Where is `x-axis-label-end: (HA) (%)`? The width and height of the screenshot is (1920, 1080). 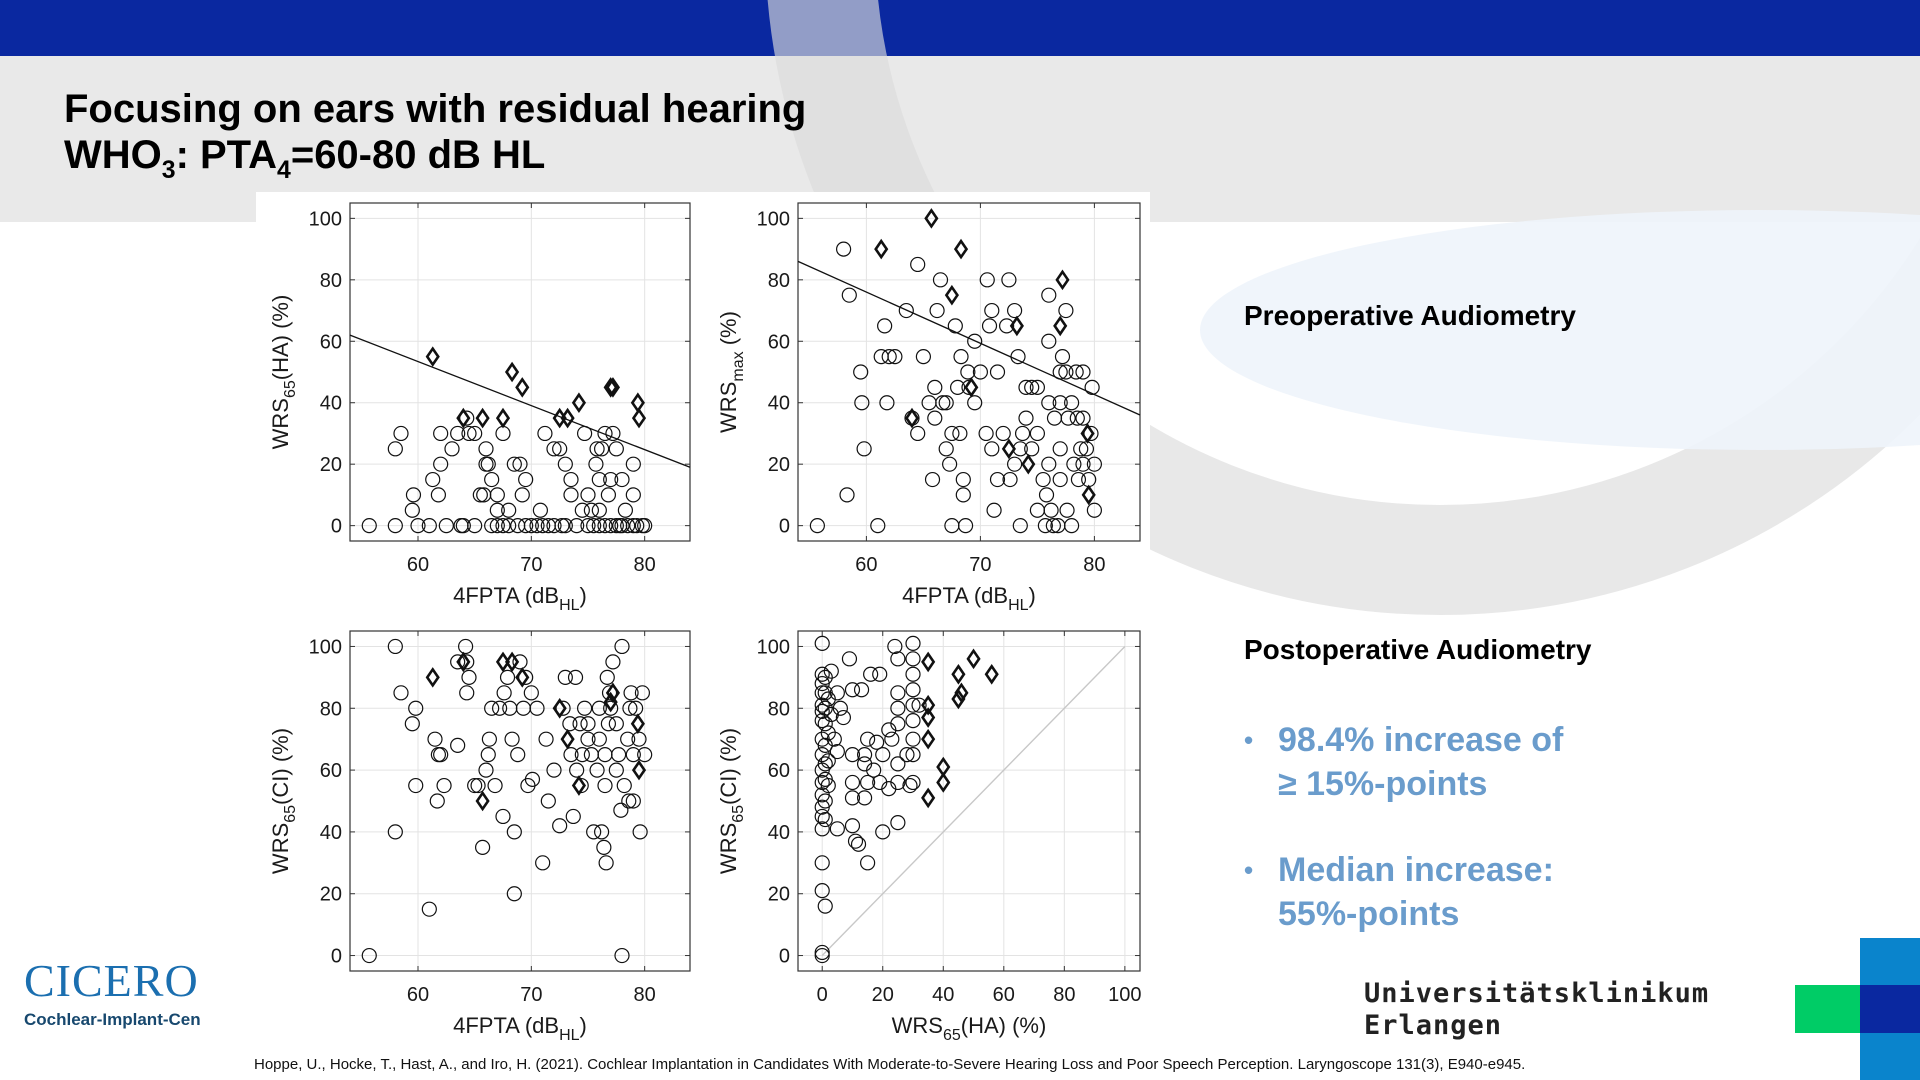
x-axis-label-end: (HA) (%) is located at coordinates (1004, 1025).